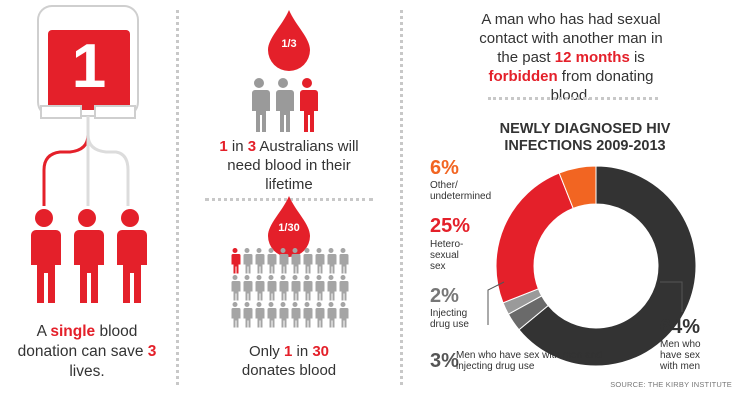  What do you see at coordinates (671, 384) in the screenshot?
I see `source-note: SOURCE: THE KIRBY INSTITUTE` at bounding box center [671, 384].